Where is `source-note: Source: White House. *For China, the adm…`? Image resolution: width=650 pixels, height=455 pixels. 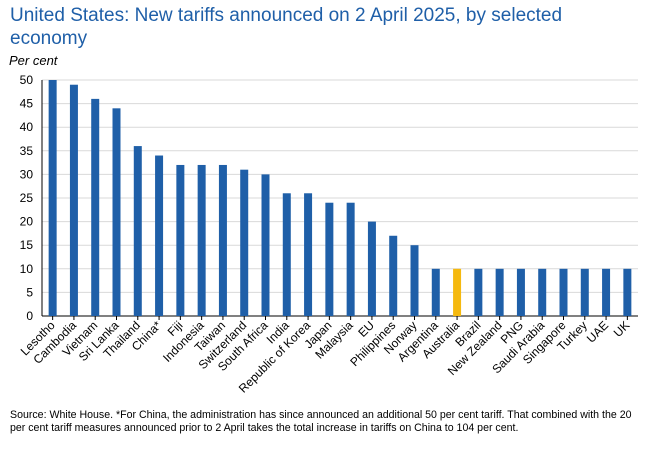 source-note: Source: White House. *For China, the adm… is located at coordinates (321, 422).